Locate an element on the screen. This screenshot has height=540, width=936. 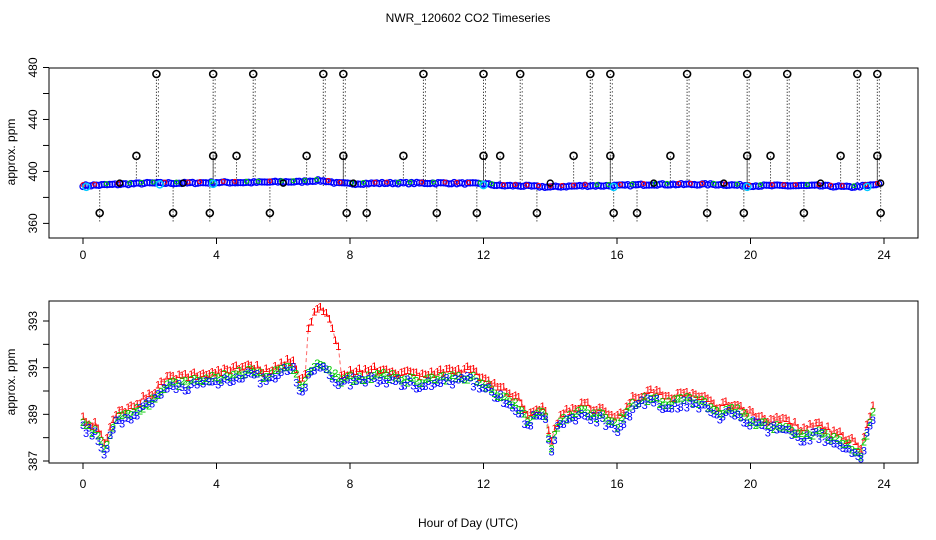
bottom-x-tick-label: 0 is located at coordinates (83, 484).